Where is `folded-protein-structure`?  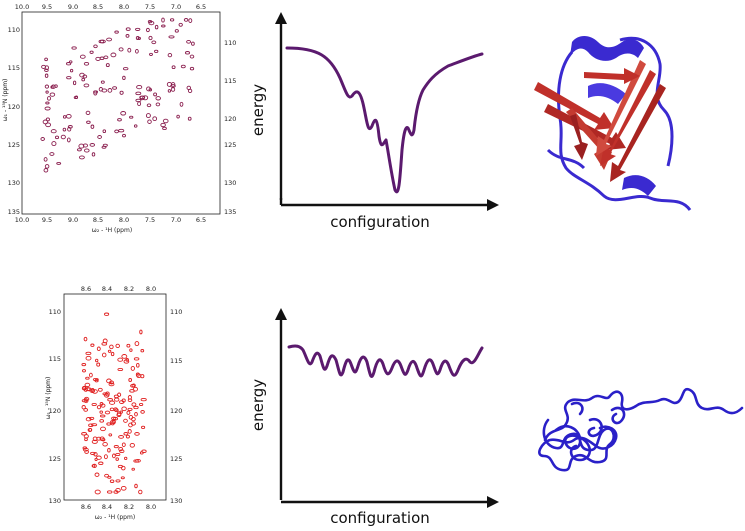
folded-protein-structure is located at coordinates (613, 123).